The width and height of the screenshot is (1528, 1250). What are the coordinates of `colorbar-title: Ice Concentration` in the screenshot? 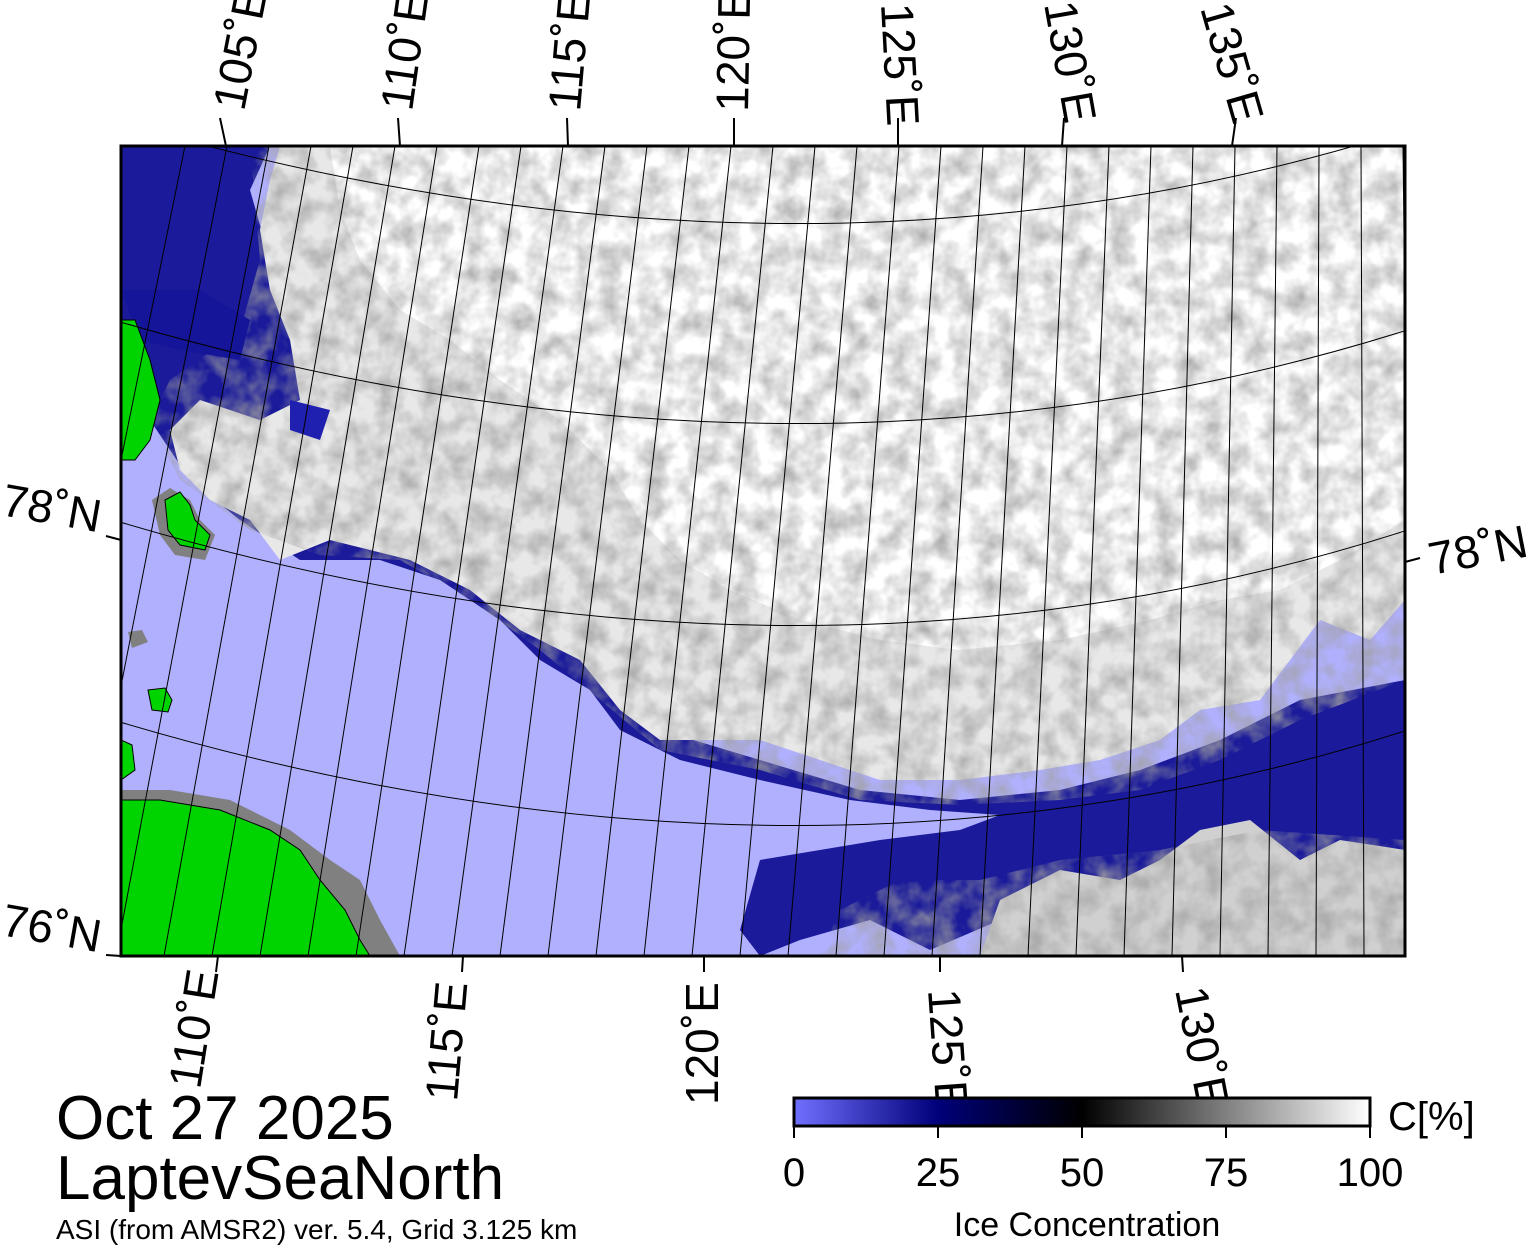 It's located at (1087, 1225).